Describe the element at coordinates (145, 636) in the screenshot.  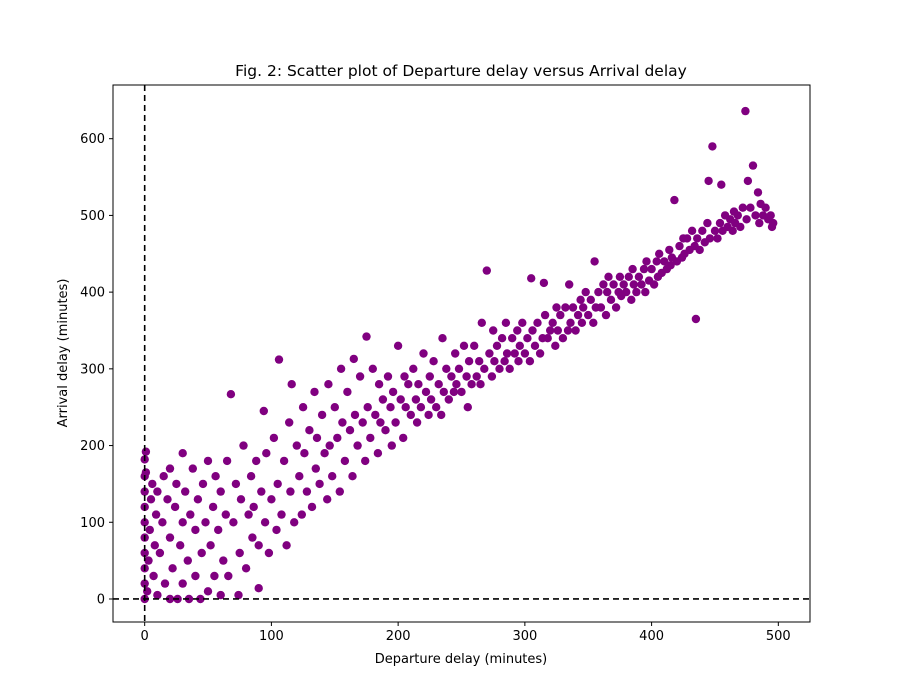
I see `x-tick-label: 0` at that location.